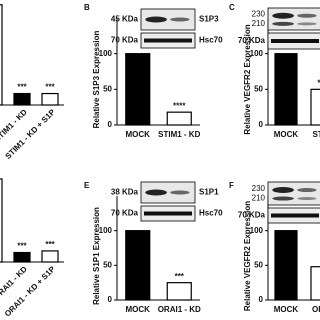 The height and width of the screenshot is (320, 320). What do you see at coordinates (96, 256) in the screenshot?
I see `y-axis-label: Relative S1P1 Expression` at bounding box center [96, 256].